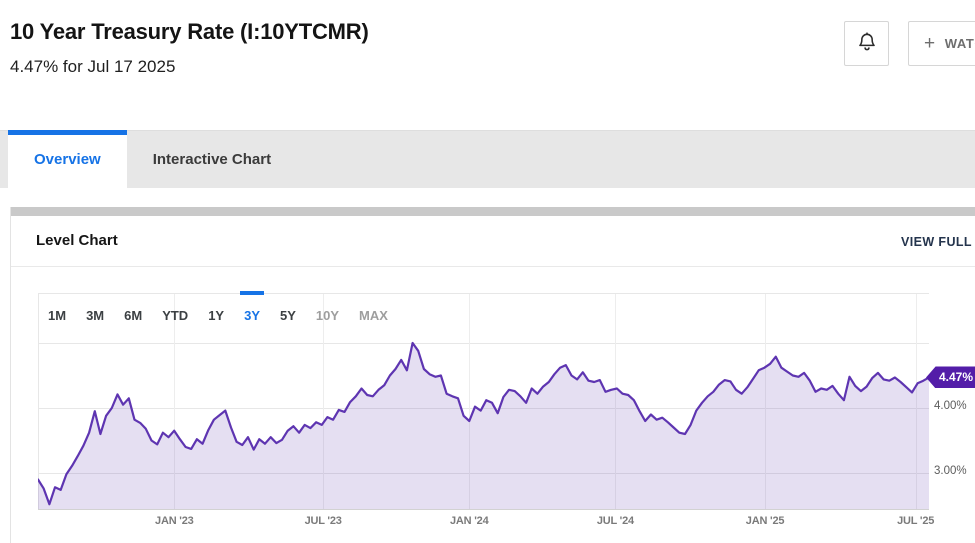 The image size is (975, 543). What do you see at coordinates (950, 470) in the screenshot?
I see `y-axis-label: 3.00%` at bounding box center [950, 470].